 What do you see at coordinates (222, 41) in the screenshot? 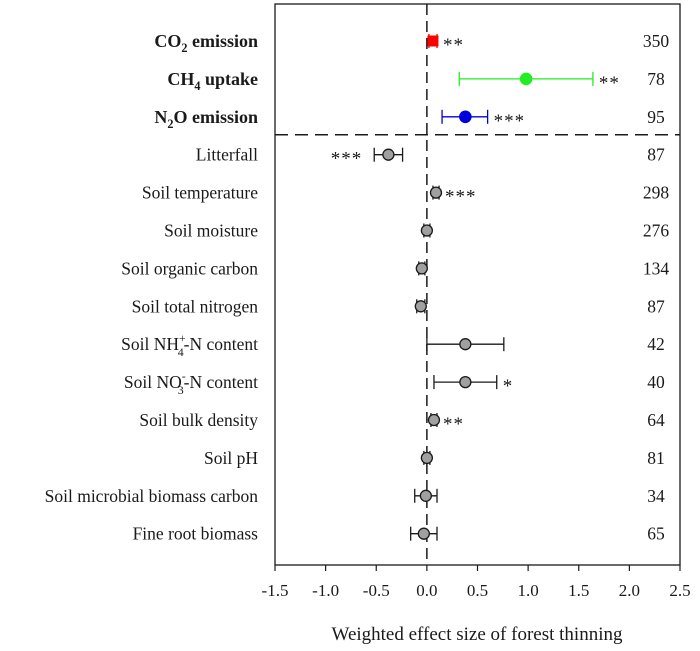
I see `row-label-rest: emission` at bounding box center [222, 41].